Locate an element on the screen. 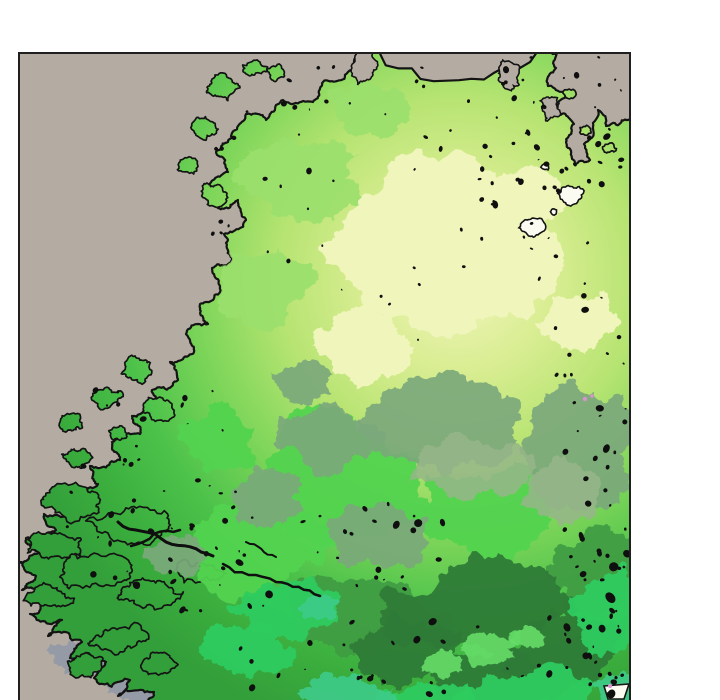 This screenshot has width=720, height=700. channel-line is located at coordinates (271, 580).